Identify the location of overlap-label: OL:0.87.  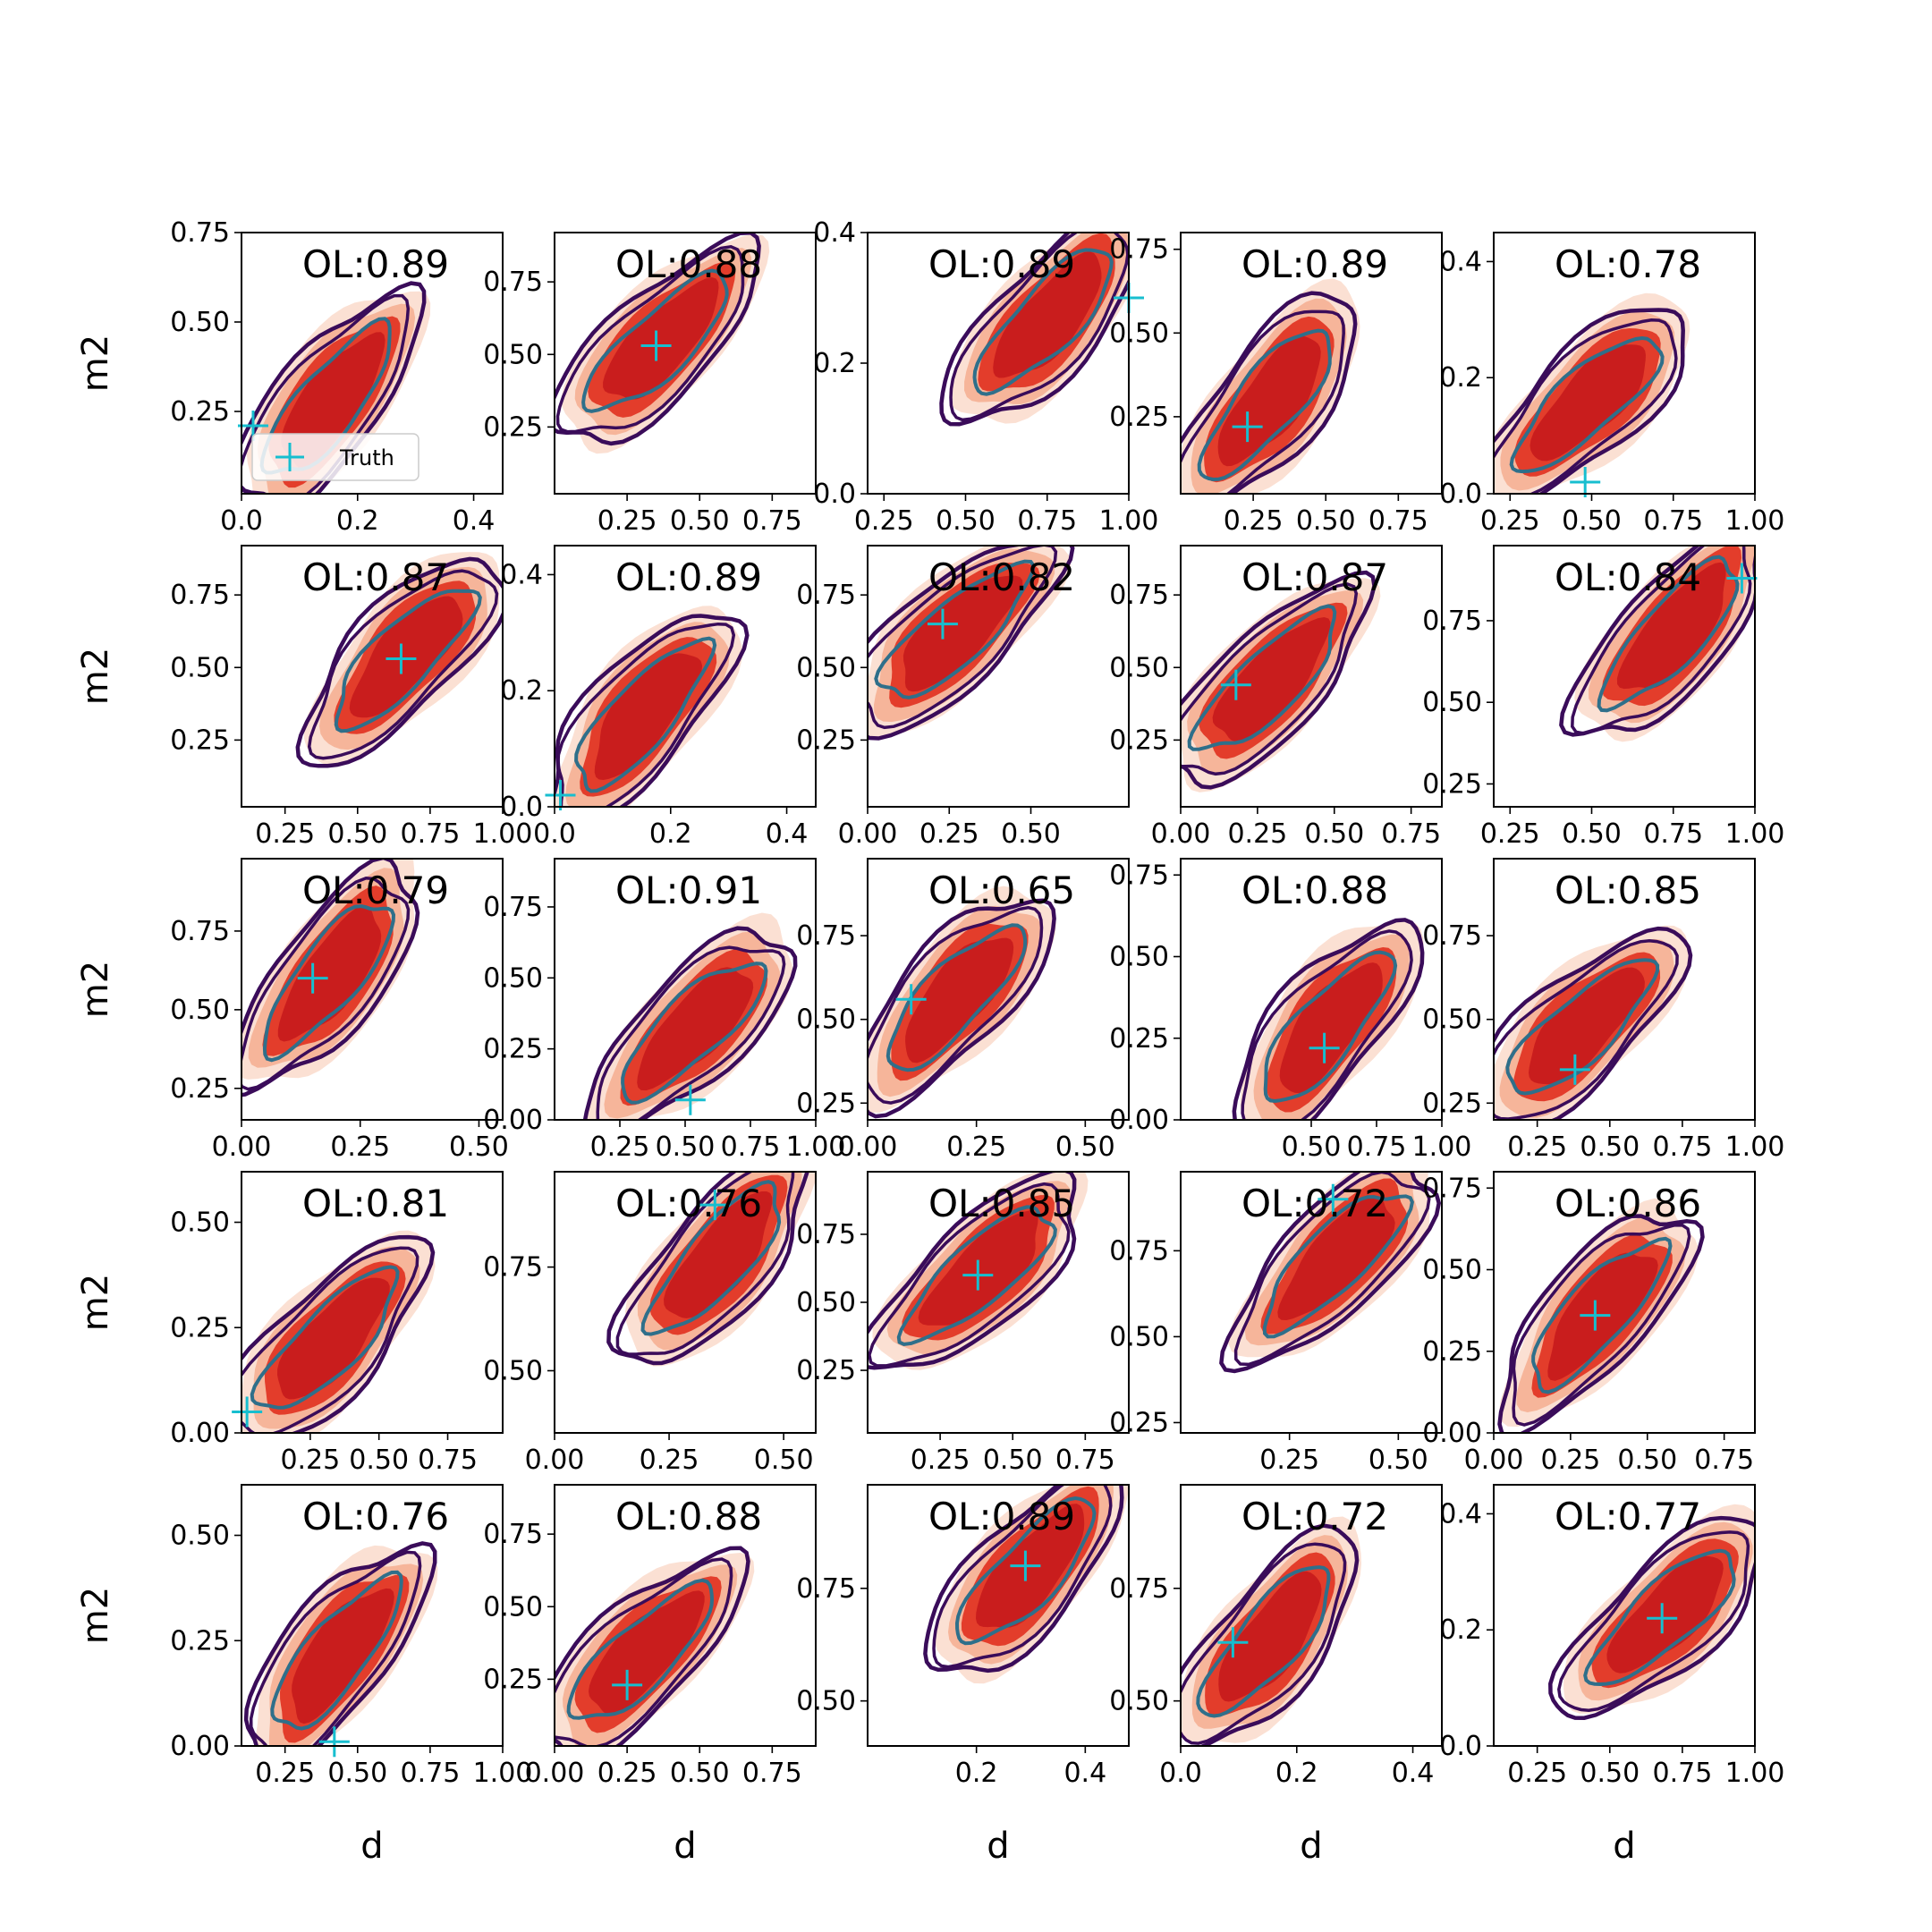
(1314, 577).